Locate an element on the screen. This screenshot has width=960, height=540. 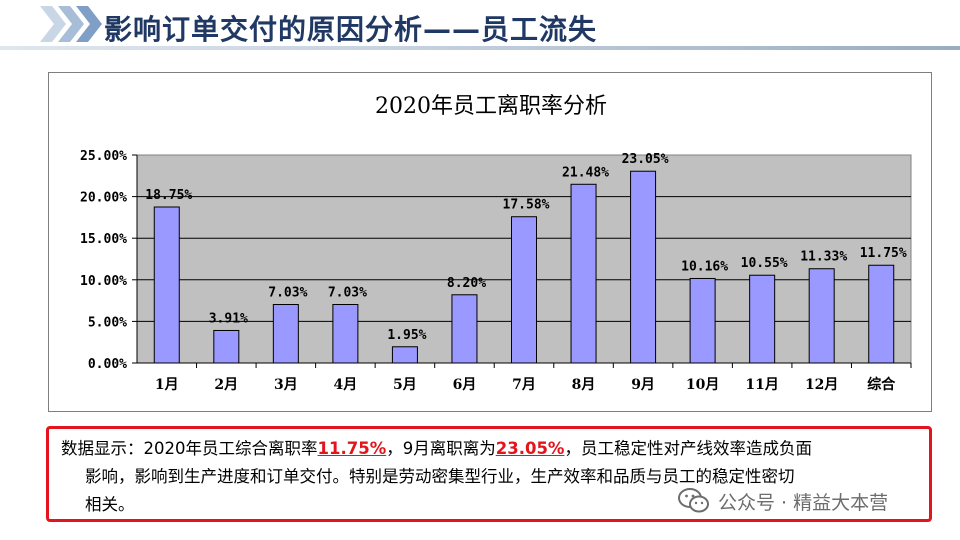
highlight-overall-rate: 11.75% is located at coordinates (352, 448).